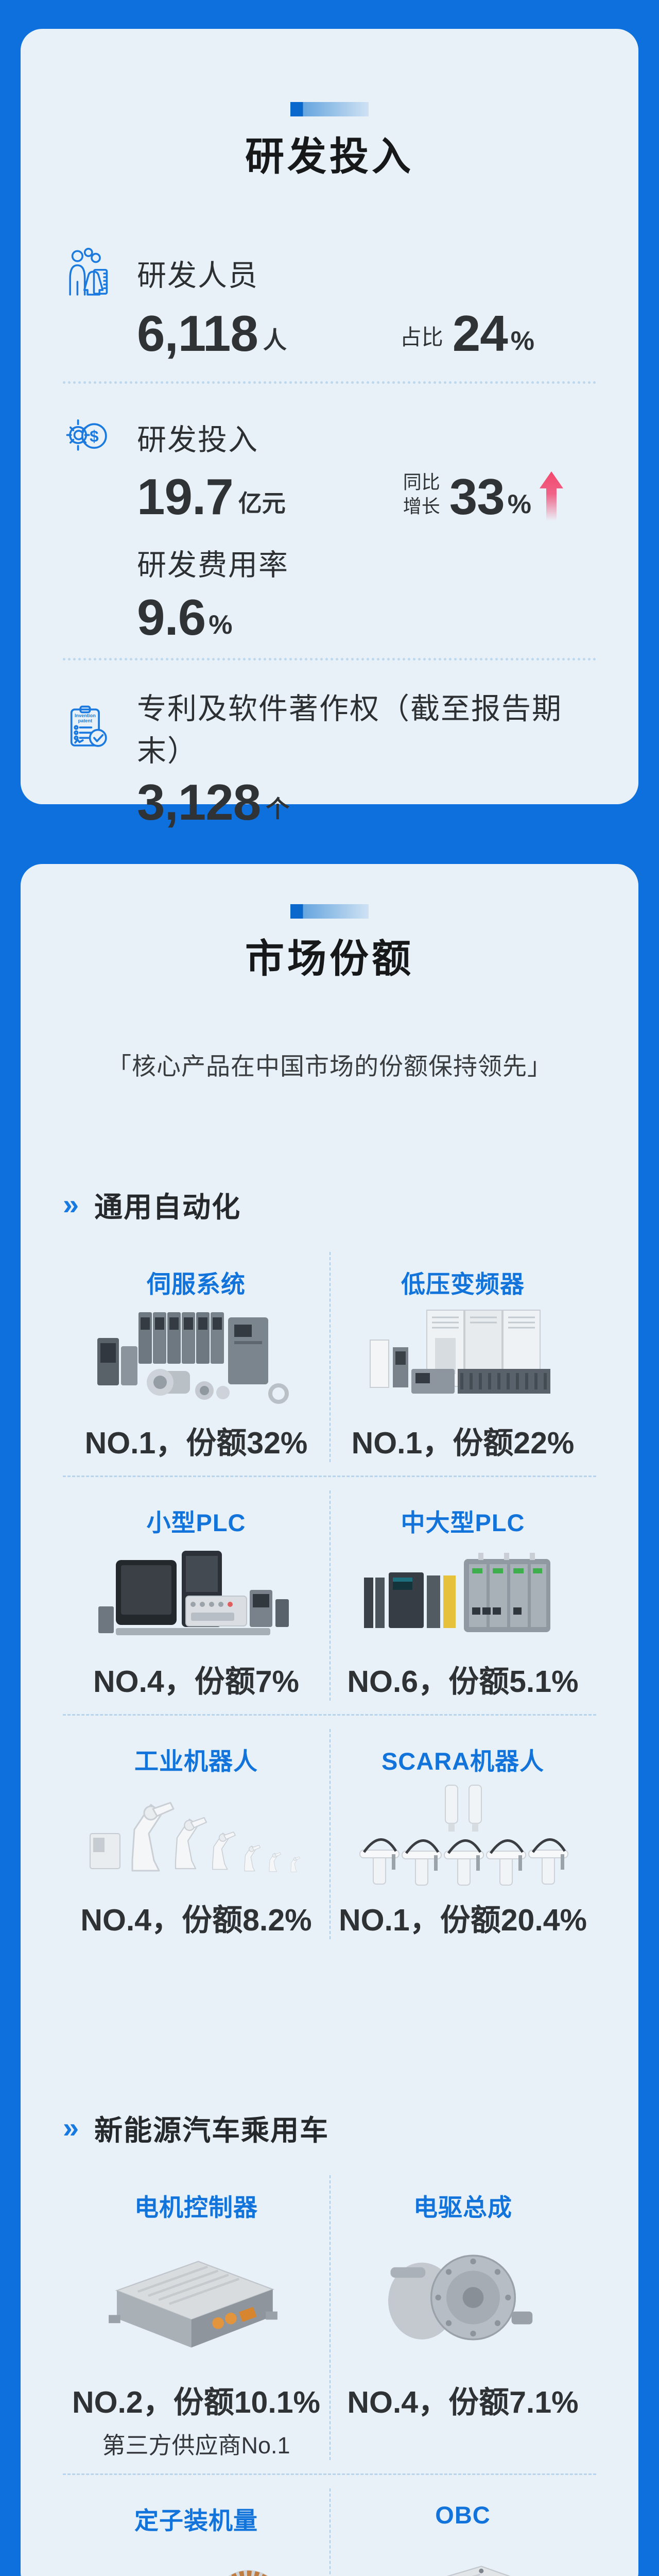 The height and width of the screenshot is (2576, 659). What do you see at coordinates (196, 1522) in the screenshot?
I see `product-name: 小型PLC` at bounding box center [196, 1522].